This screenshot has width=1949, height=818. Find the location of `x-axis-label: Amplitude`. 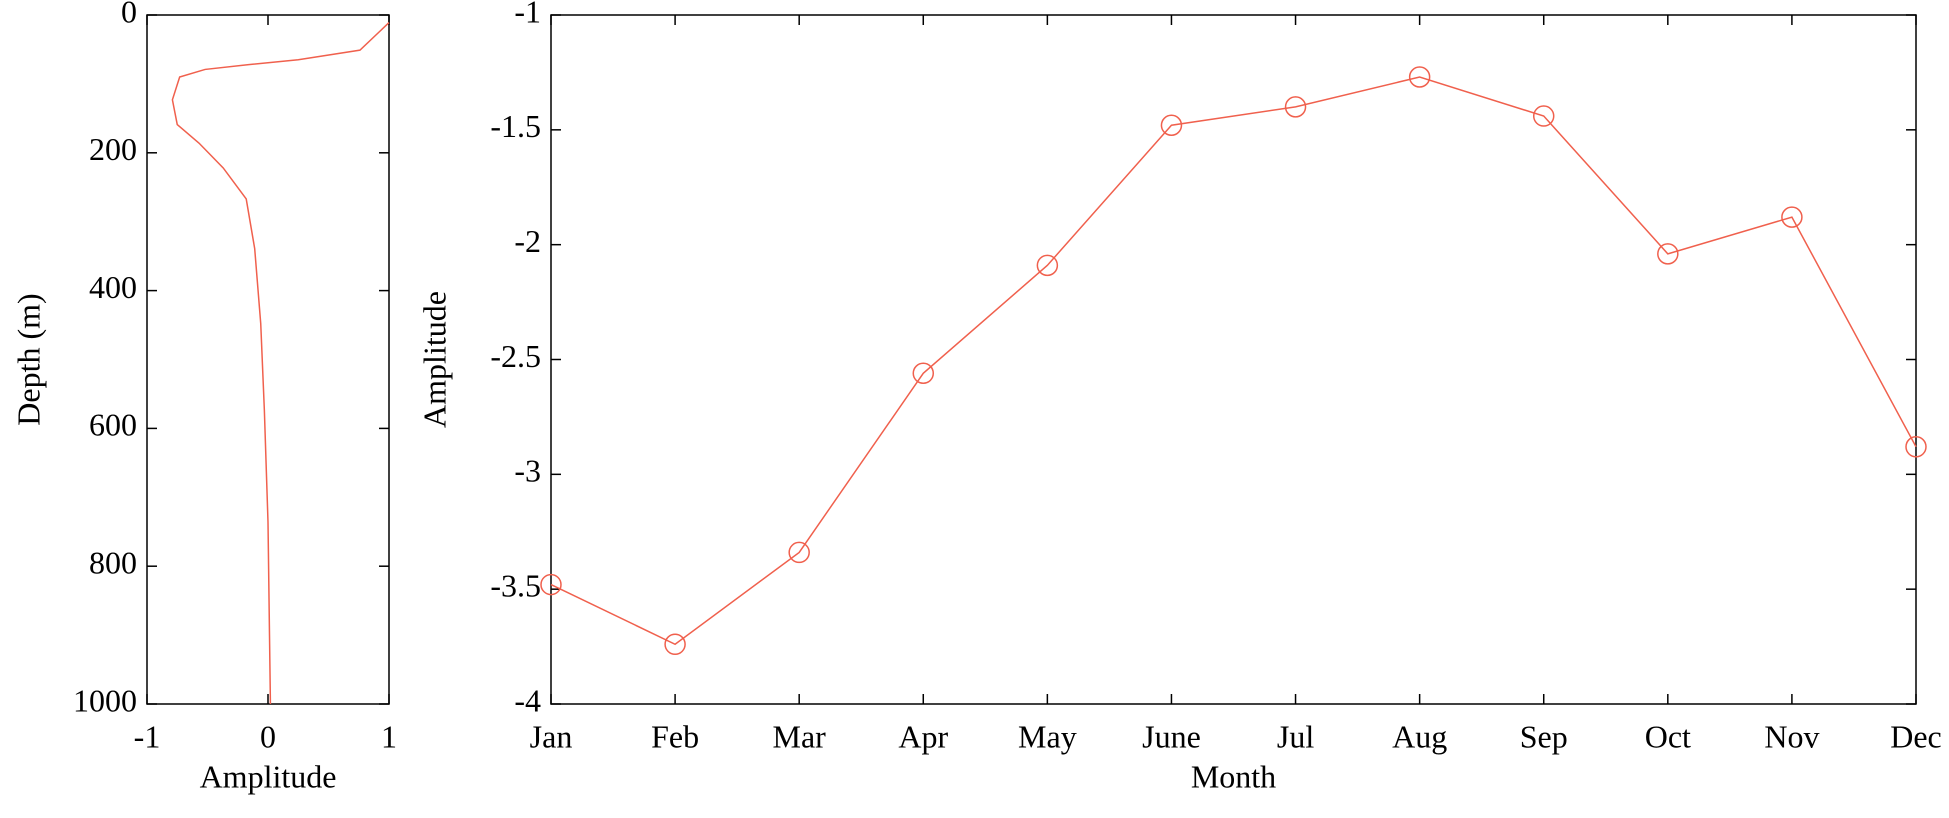

x-axis-label: Amplitude is located at coordinates (268, 776).